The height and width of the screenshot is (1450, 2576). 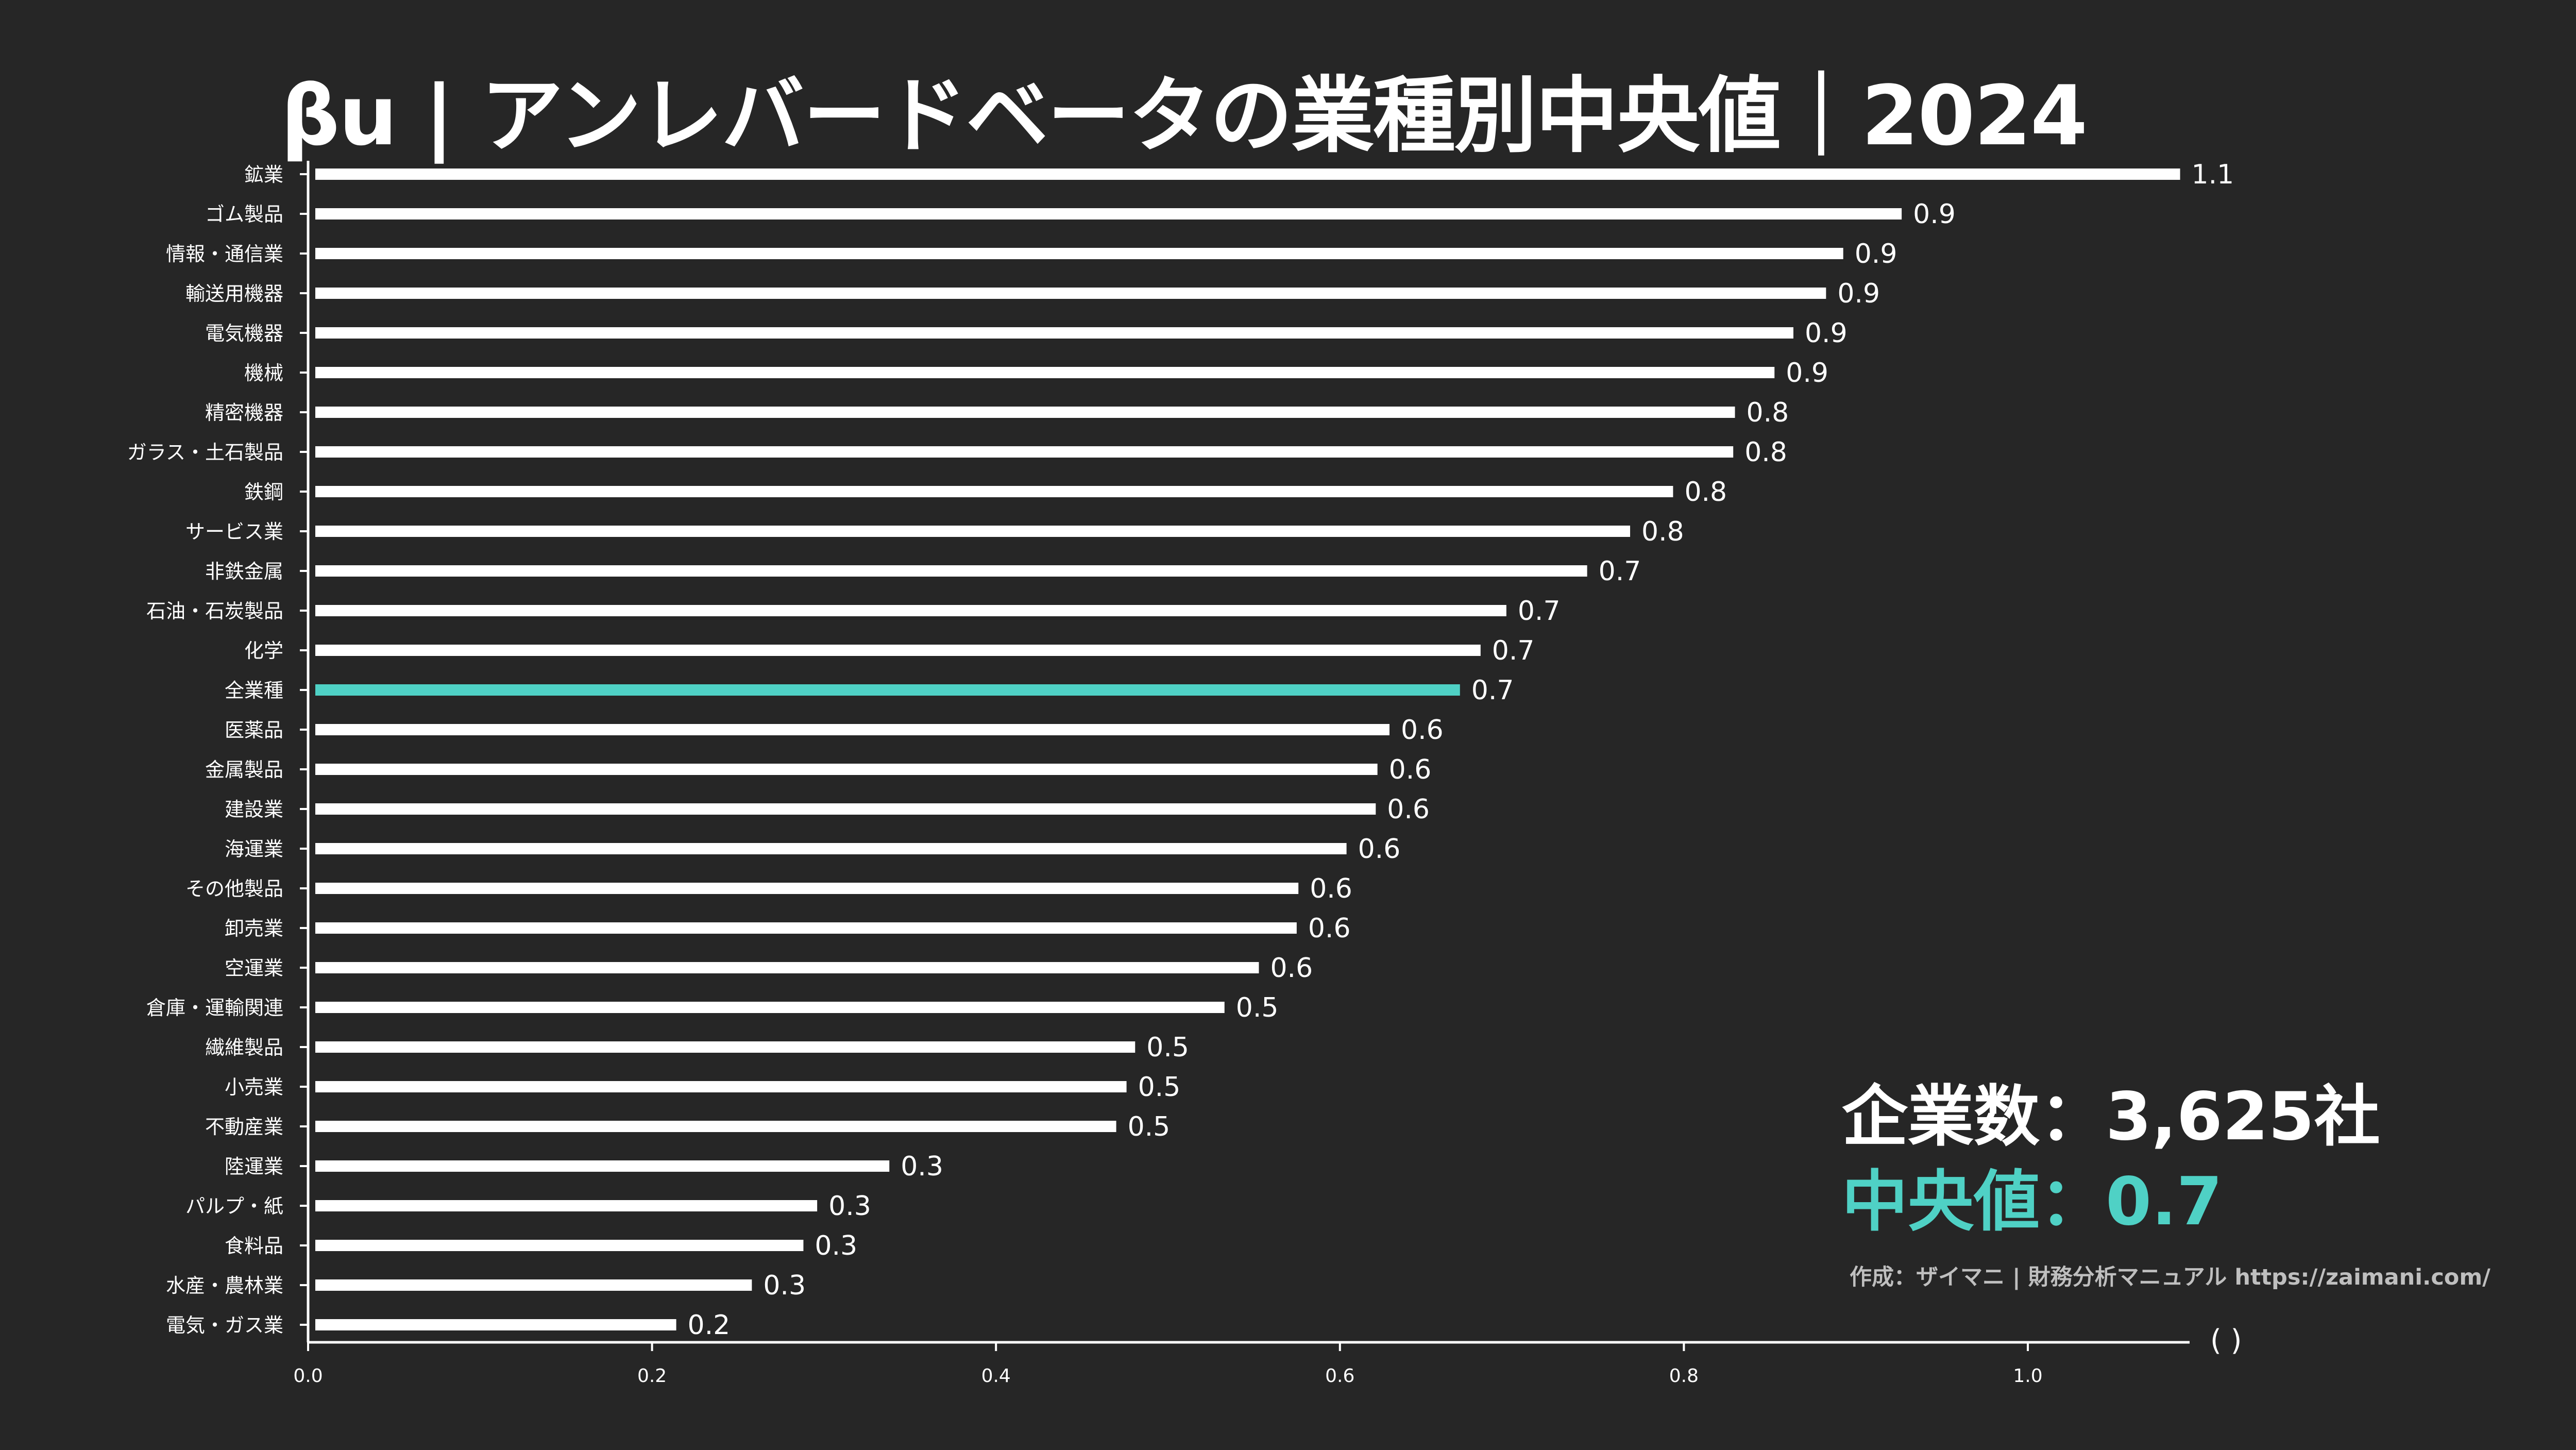 What do you see at coordinates (225, 1325) in the screenshot?
I see `category-label: 電気・ガス業` at bounding box center [225, 1325].